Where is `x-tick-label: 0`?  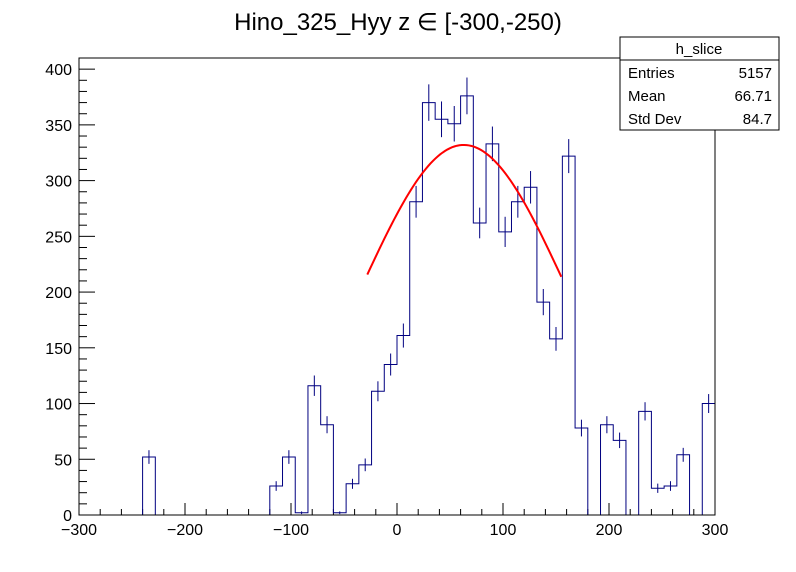 x-tick-label: 0 is located at coordinates (397, 530).